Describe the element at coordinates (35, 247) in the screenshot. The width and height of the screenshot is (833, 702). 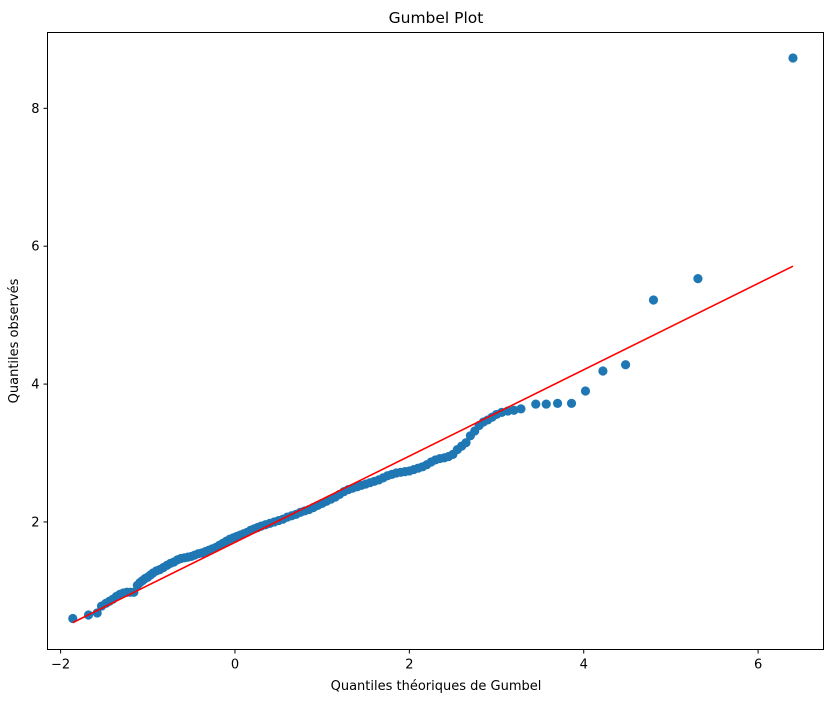
I see `y-tick-label: 6` at that location.